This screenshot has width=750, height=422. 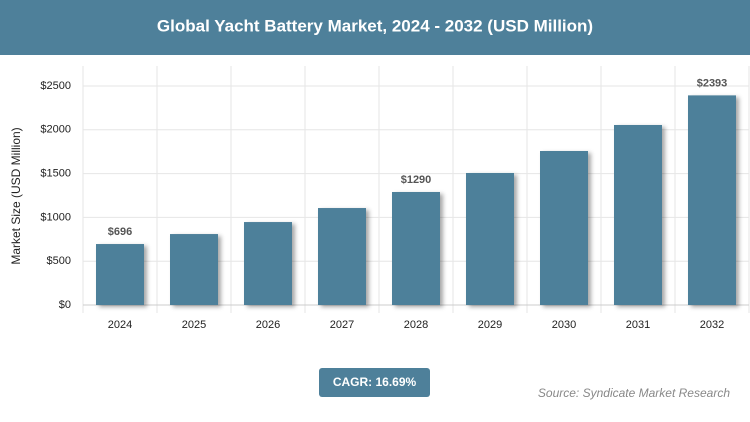 What do you see at coordinates (55, 174) in the screenshot?
I see `y-tick-label: $1500` at bounding box center [55, 174].